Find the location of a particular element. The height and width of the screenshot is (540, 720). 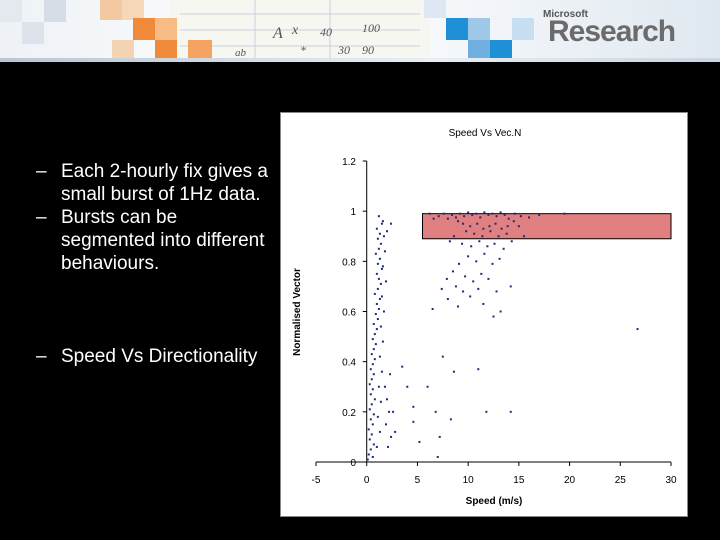

y-tick-label: 0 is located at coordinates (353, 463).